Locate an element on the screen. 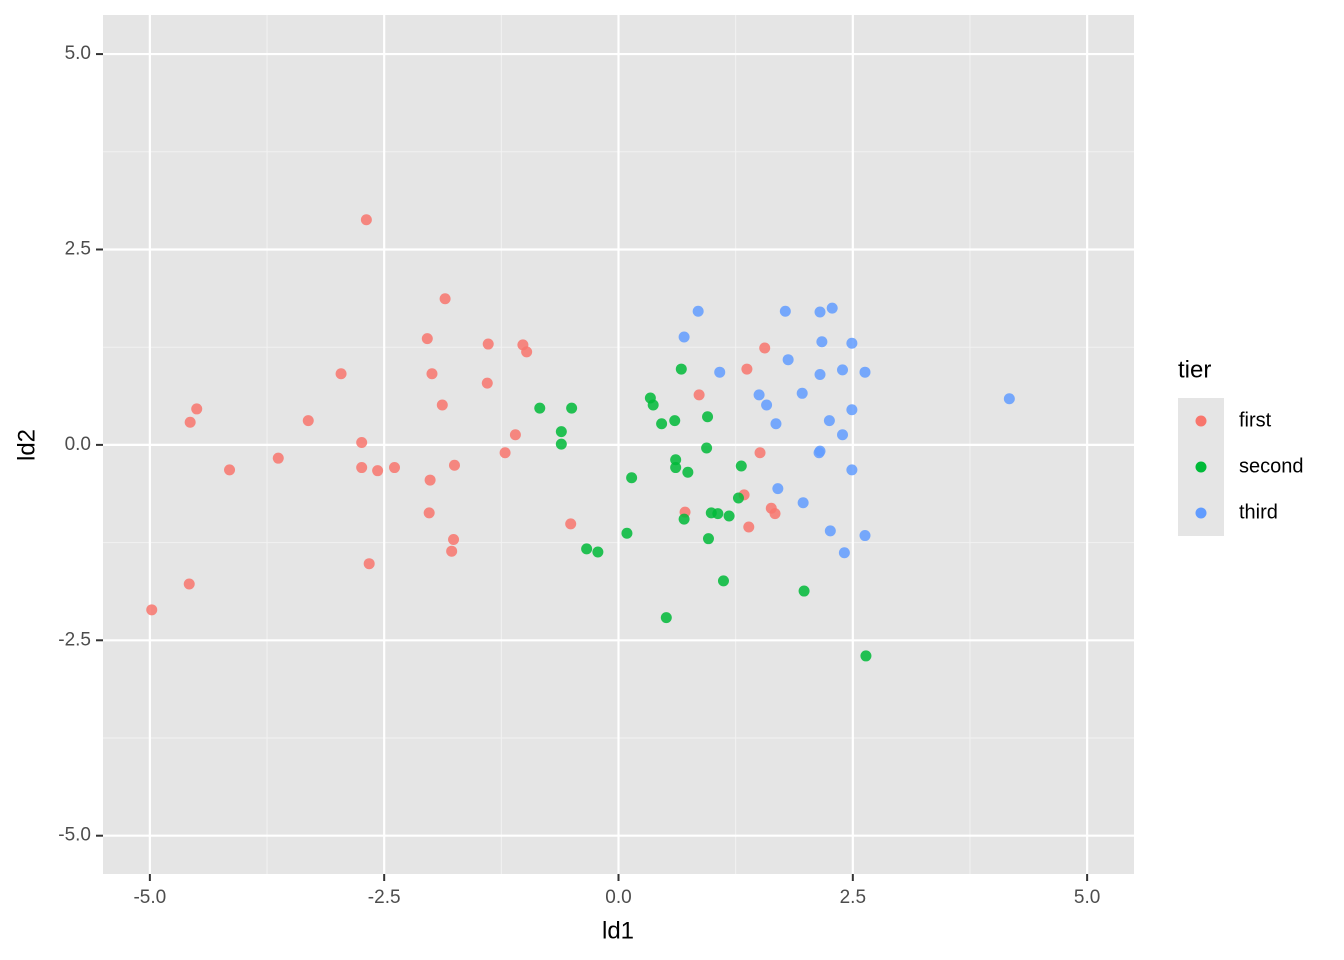 This screenshot has width=1344, height=960. x-tick-label: 5.0 is located at coordinates (1087, 897).